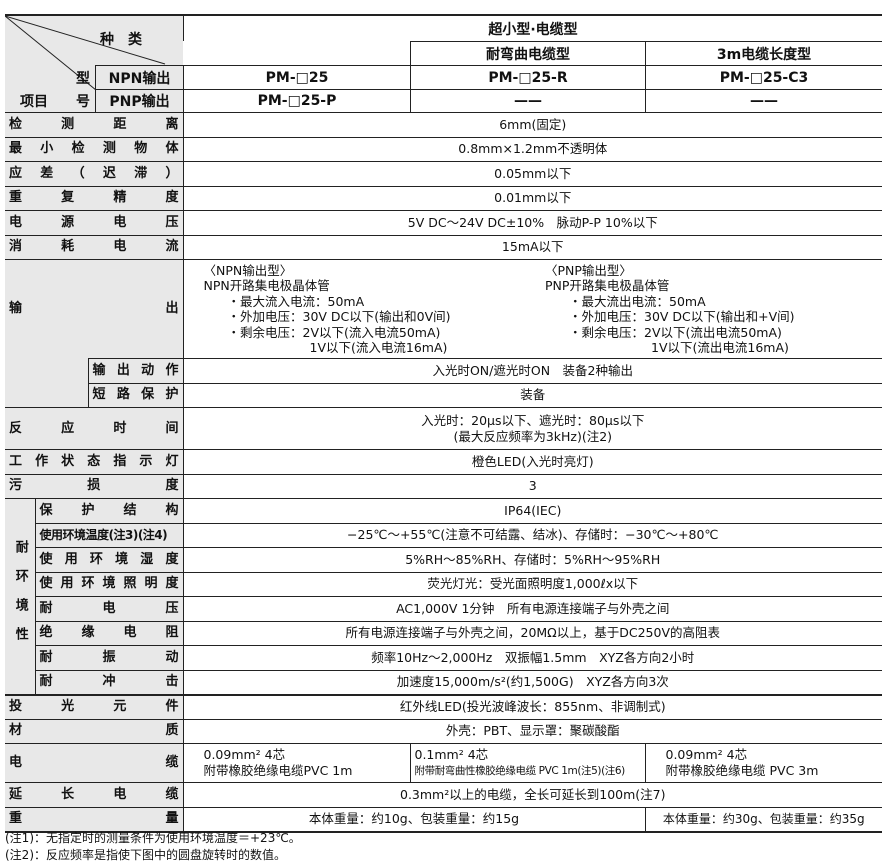 Image resolution: width=882 pixels, height=865 pixels. What do you see at coordinates (94, 198) in the screenshot?
I see `row-label: 重复精度` at bounding box center [94, 198].